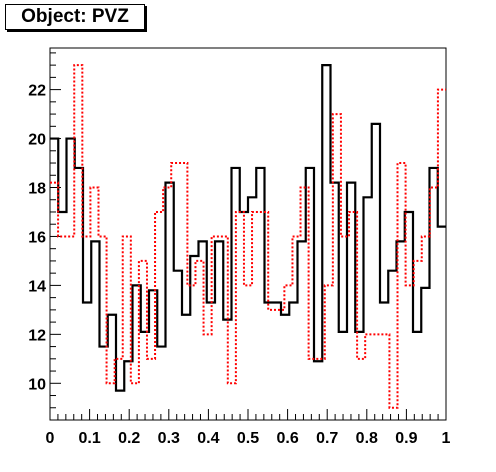 This screenshot has width=496, height=472. Describe the element at coordinates (37, 91) in the screenshot. I see `y-tick-label: 22` at that location.